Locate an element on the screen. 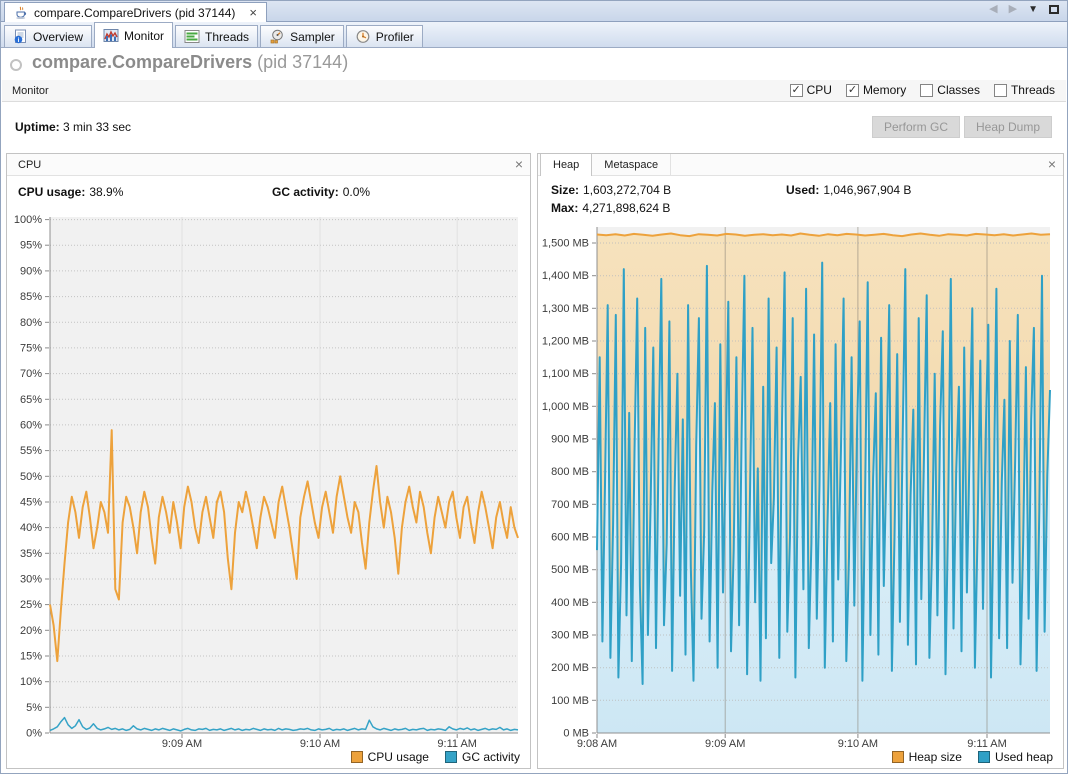 The width and height of the screenshot is (1068, 774). tab-sampler: Sampler is located at coordinates (302, 36).